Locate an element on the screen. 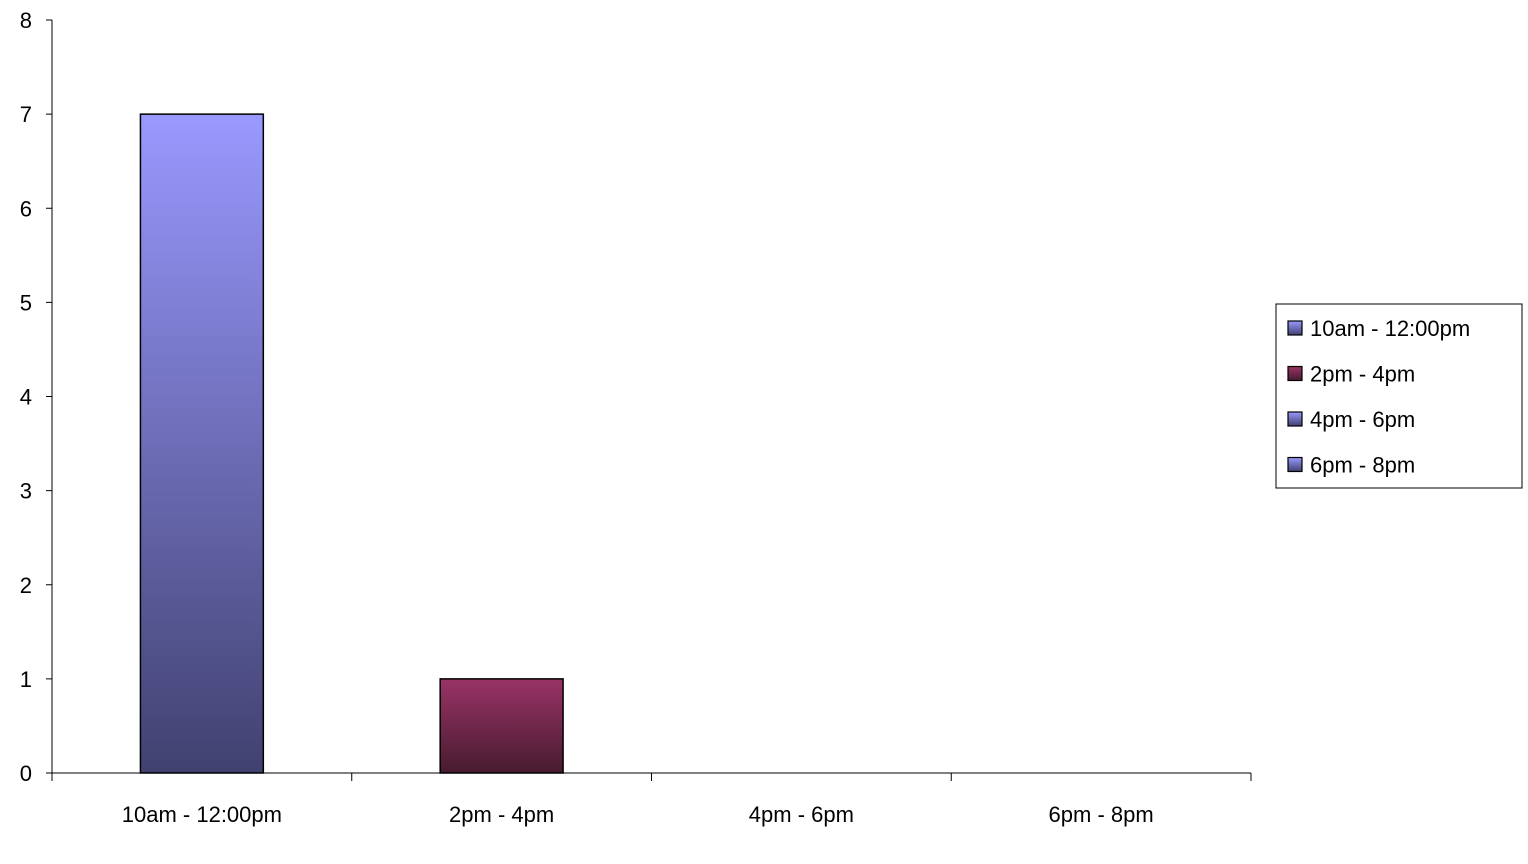 The height and width of the screenshot is (864, 1528). y-tick-label: 1 is located at coordinates (26, 679).